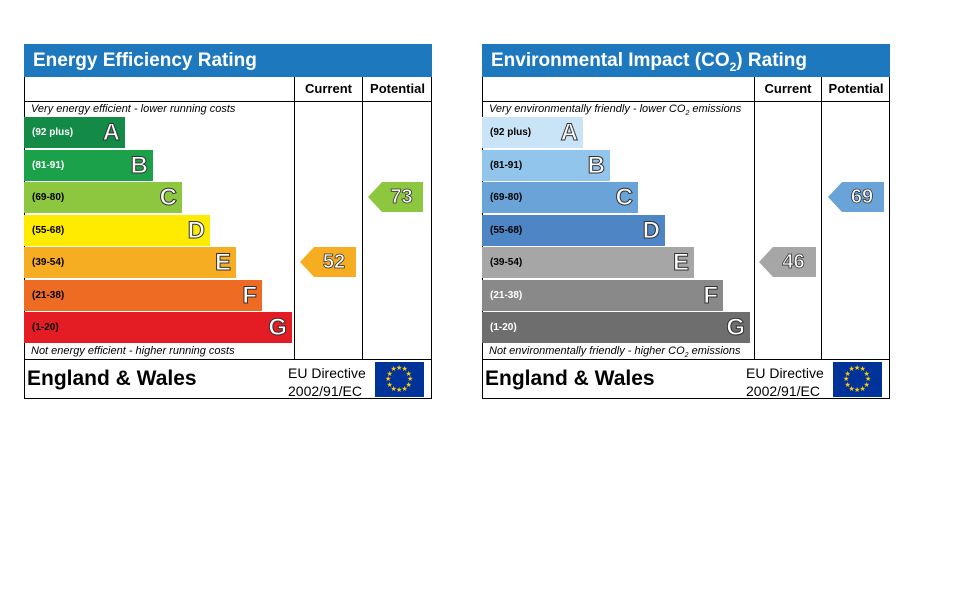  Describe the element at coordinates (327, 382) in the screenshot. I see `eu-directive-label: EU Directive 2002/91/EC` at that location.